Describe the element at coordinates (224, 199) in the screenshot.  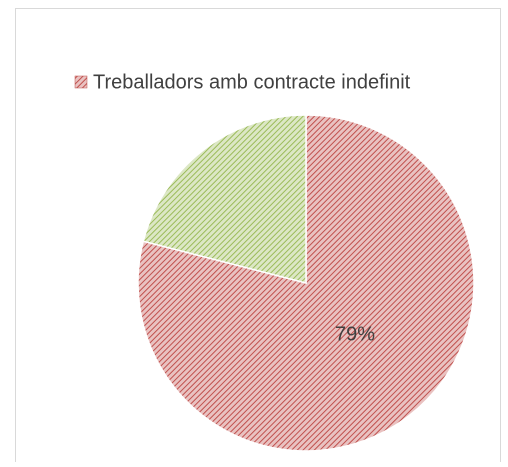
I see `pie-slice` at that location.